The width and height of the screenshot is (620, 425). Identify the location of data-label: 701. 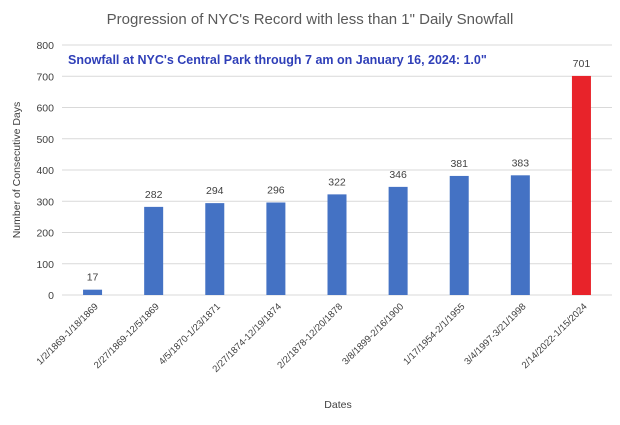
(582, 64).